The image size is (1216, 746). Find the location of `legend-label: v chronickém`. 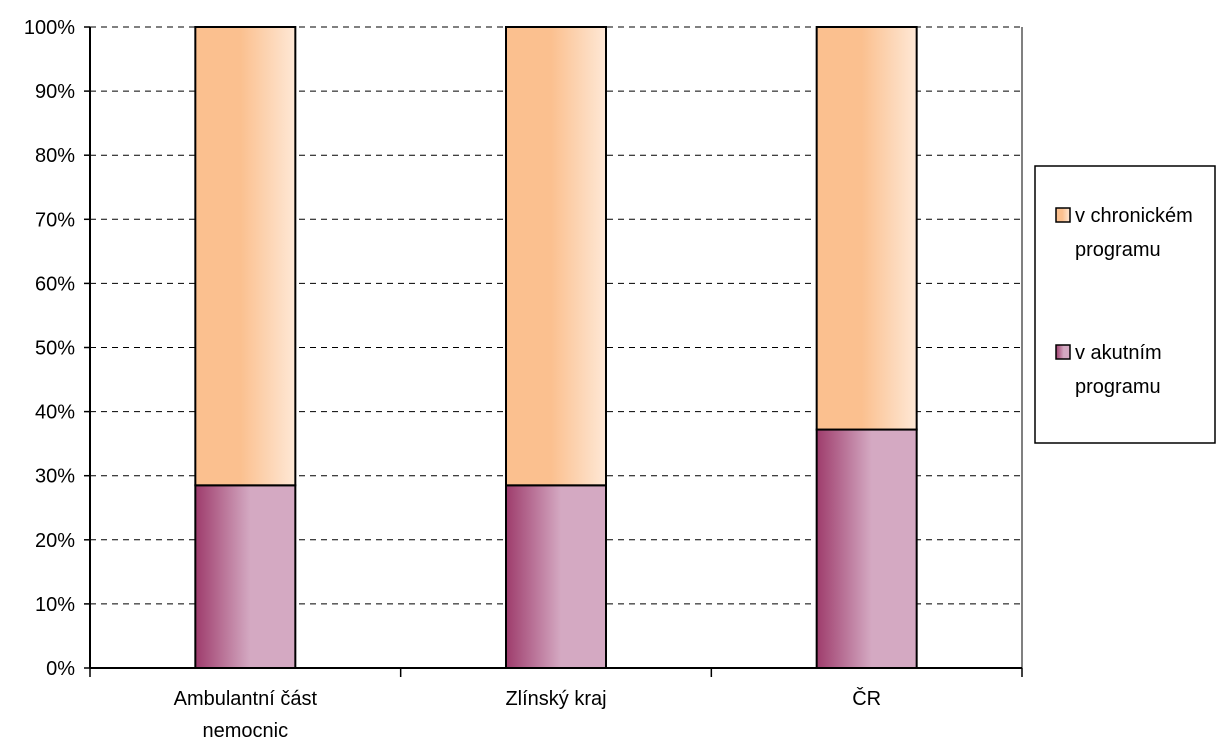

legend-label: v chronickém is located at coordinates (1134, 216).